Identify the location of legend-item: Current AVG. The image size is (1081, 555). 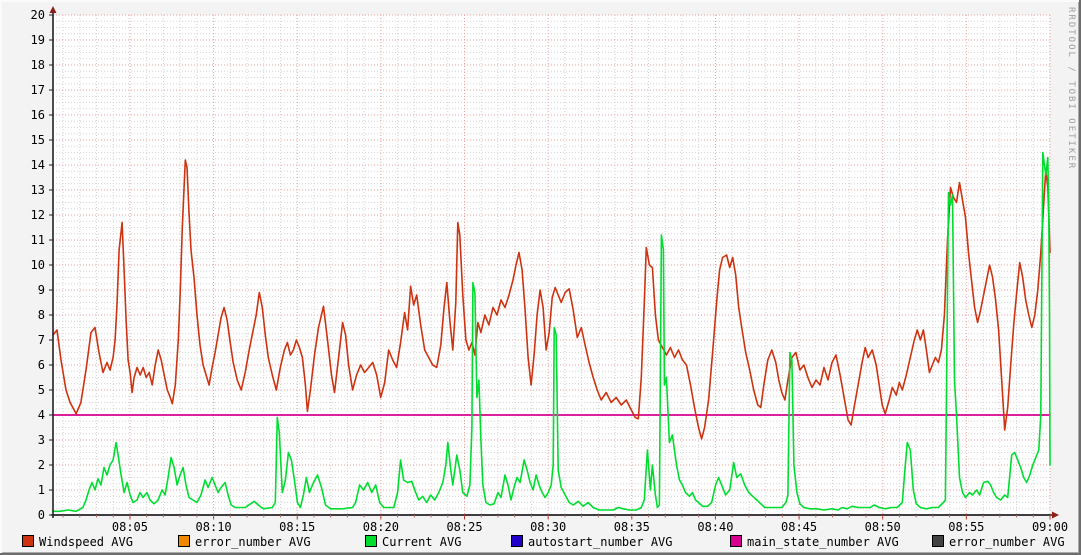
(413, 542).